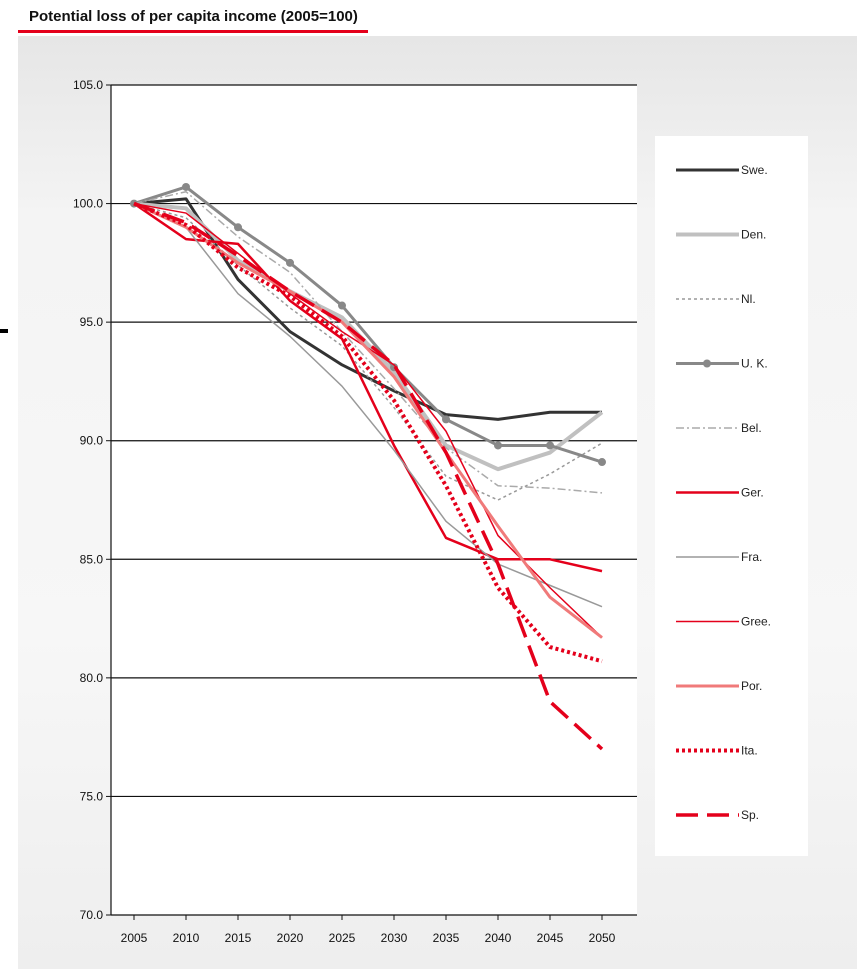  I want to click on y-tick-label: 90.0, so click(92, 441).